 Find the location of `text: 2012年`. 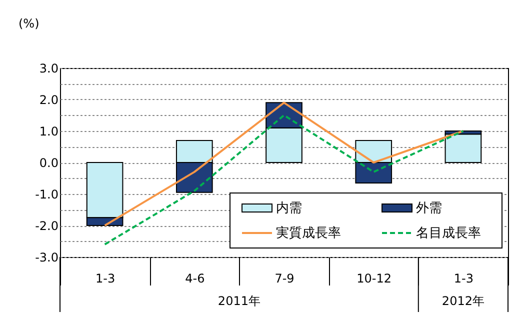

text: 2012年 is located at coordinates (463, 301).